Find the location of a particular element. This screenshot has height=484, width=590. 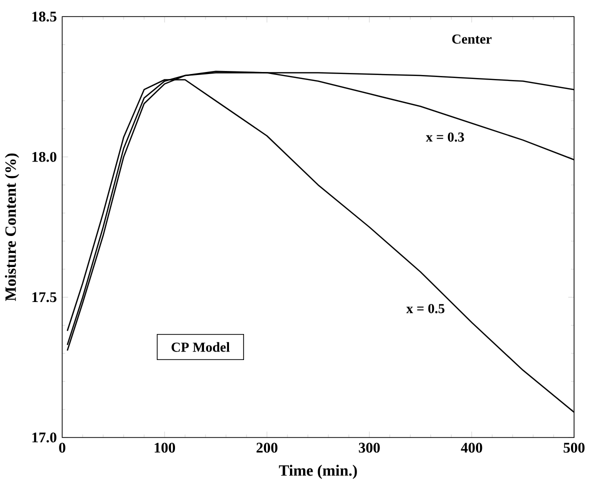

y-tick-label: 18.0 is located at coordinates (44, 157).